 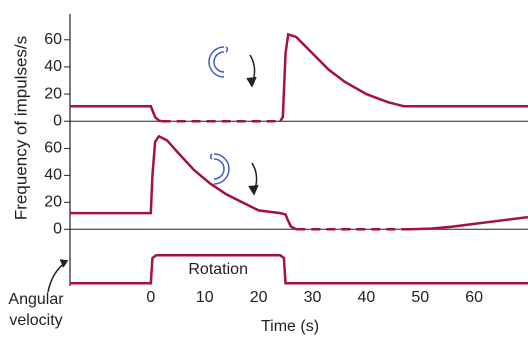 What do you see at coordinates (299, 269) in the screenshot?
I see `series-line` at bounding box center [299, 269].